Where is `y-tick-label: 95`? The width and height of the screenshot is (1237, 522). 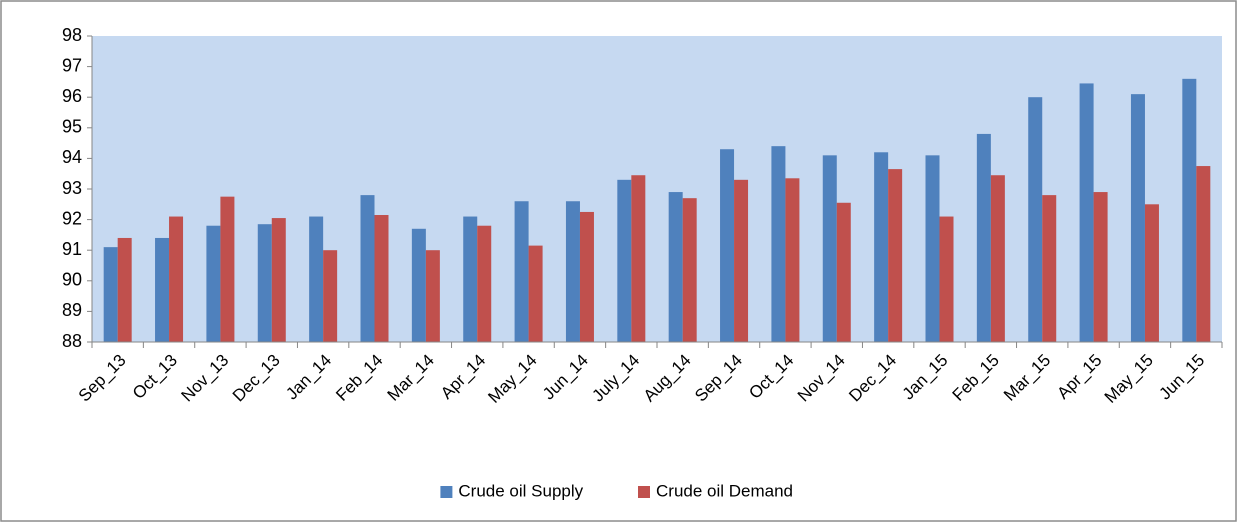 y-tick-label: 95 is located at coordinates (72, 127).